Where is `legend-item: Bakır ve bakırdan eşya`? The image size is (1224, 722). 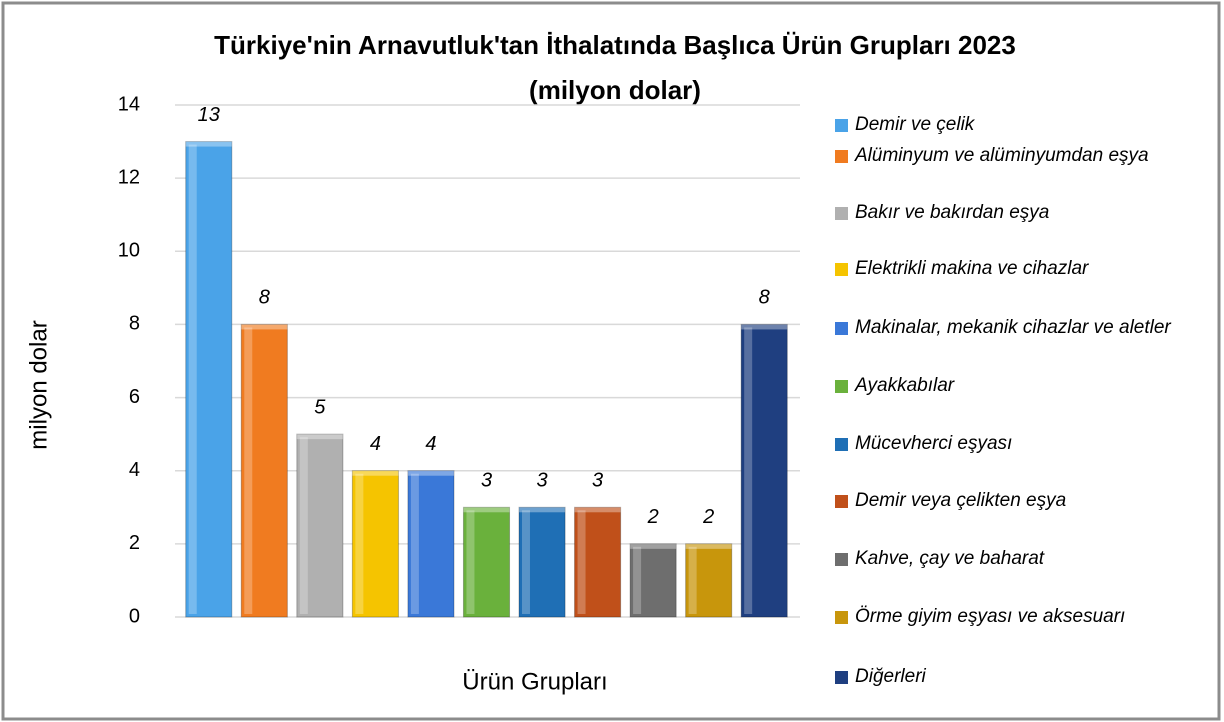 legend-item: Bakır ve bakırdan eşya is located at coordinates (1018, 213).